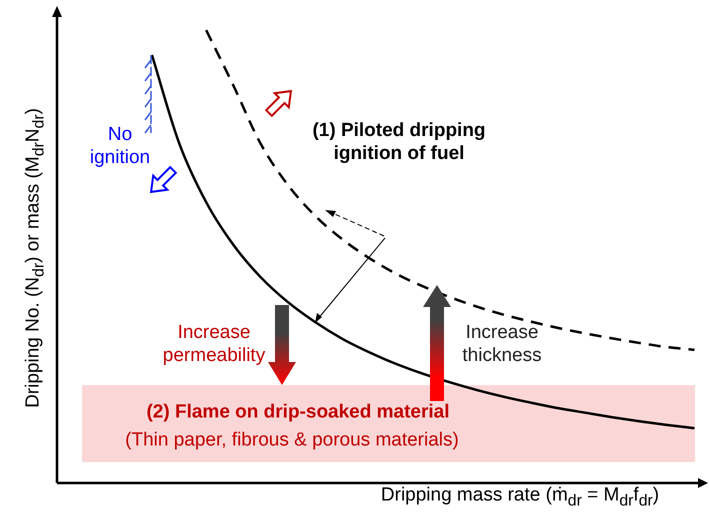  What do you see at coordinates (292, 440) in the screenshot?
I see `annotation: (Thin paper, fibrous & porous materials)` at bounding box center [292, 440].